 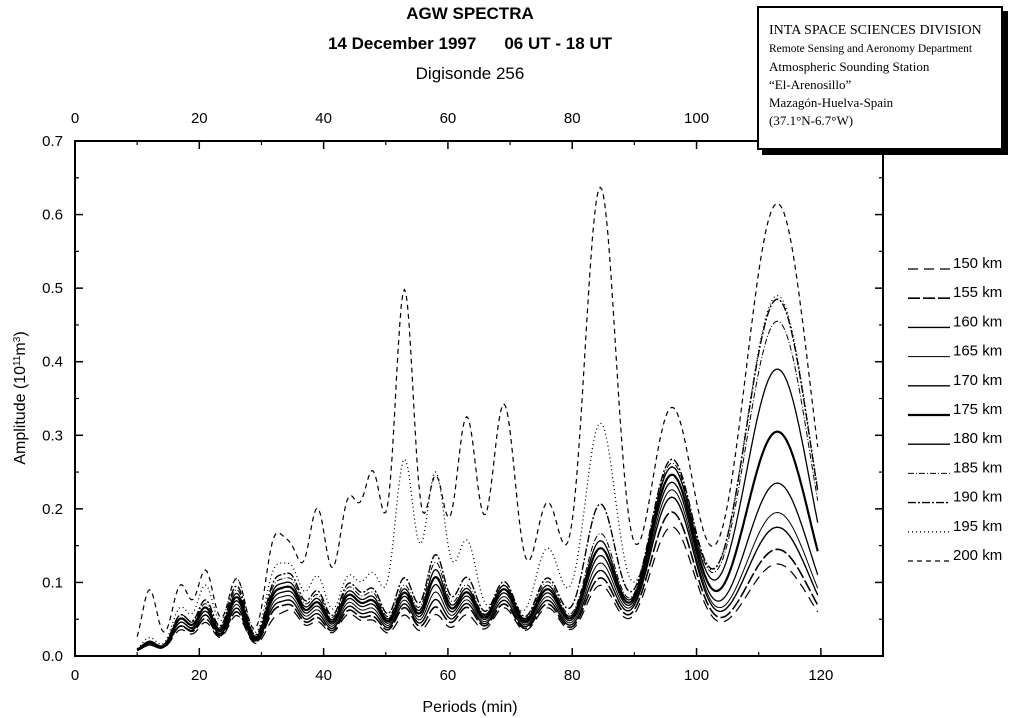 I want to click on y-axis-label-close: ), so click(x=20, y=333).